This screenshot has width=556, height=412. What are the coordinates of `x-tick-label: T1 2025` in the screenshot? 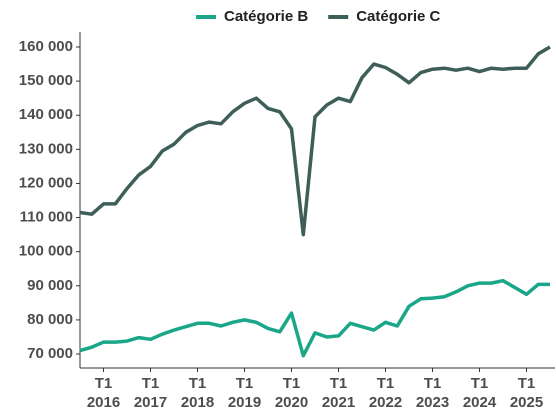 It's located at (526, 393).